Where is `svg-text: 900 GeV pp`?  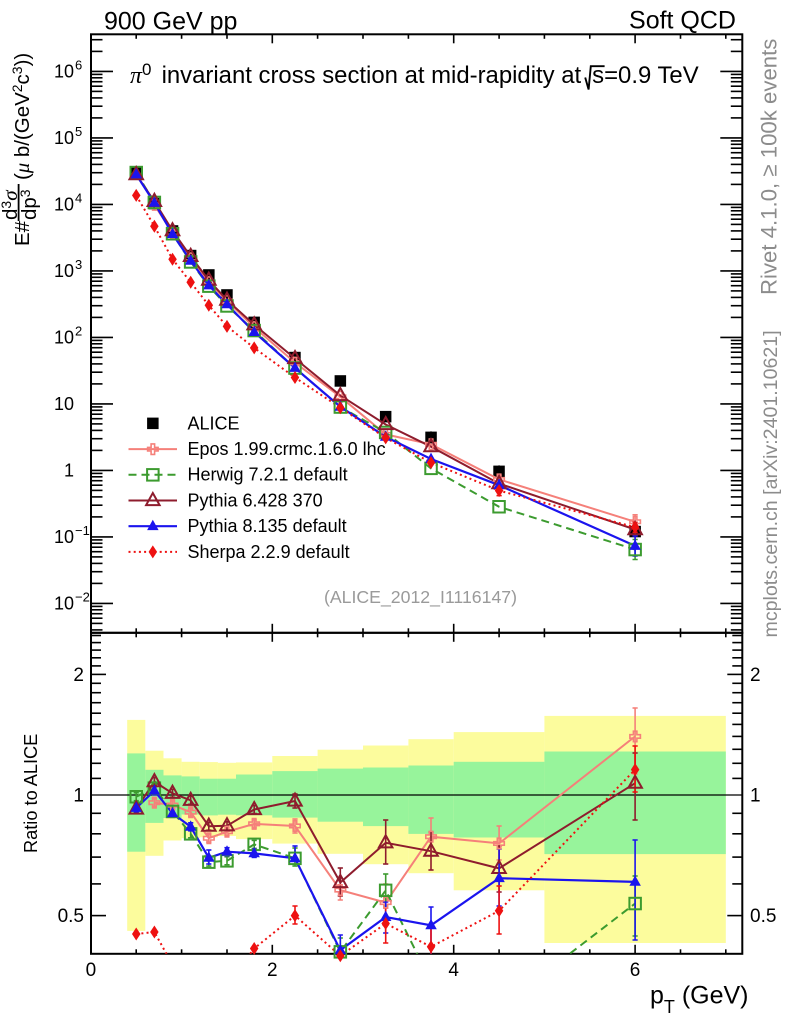
svg-text: 900 GeV pp is located at coordinates (170, 22).